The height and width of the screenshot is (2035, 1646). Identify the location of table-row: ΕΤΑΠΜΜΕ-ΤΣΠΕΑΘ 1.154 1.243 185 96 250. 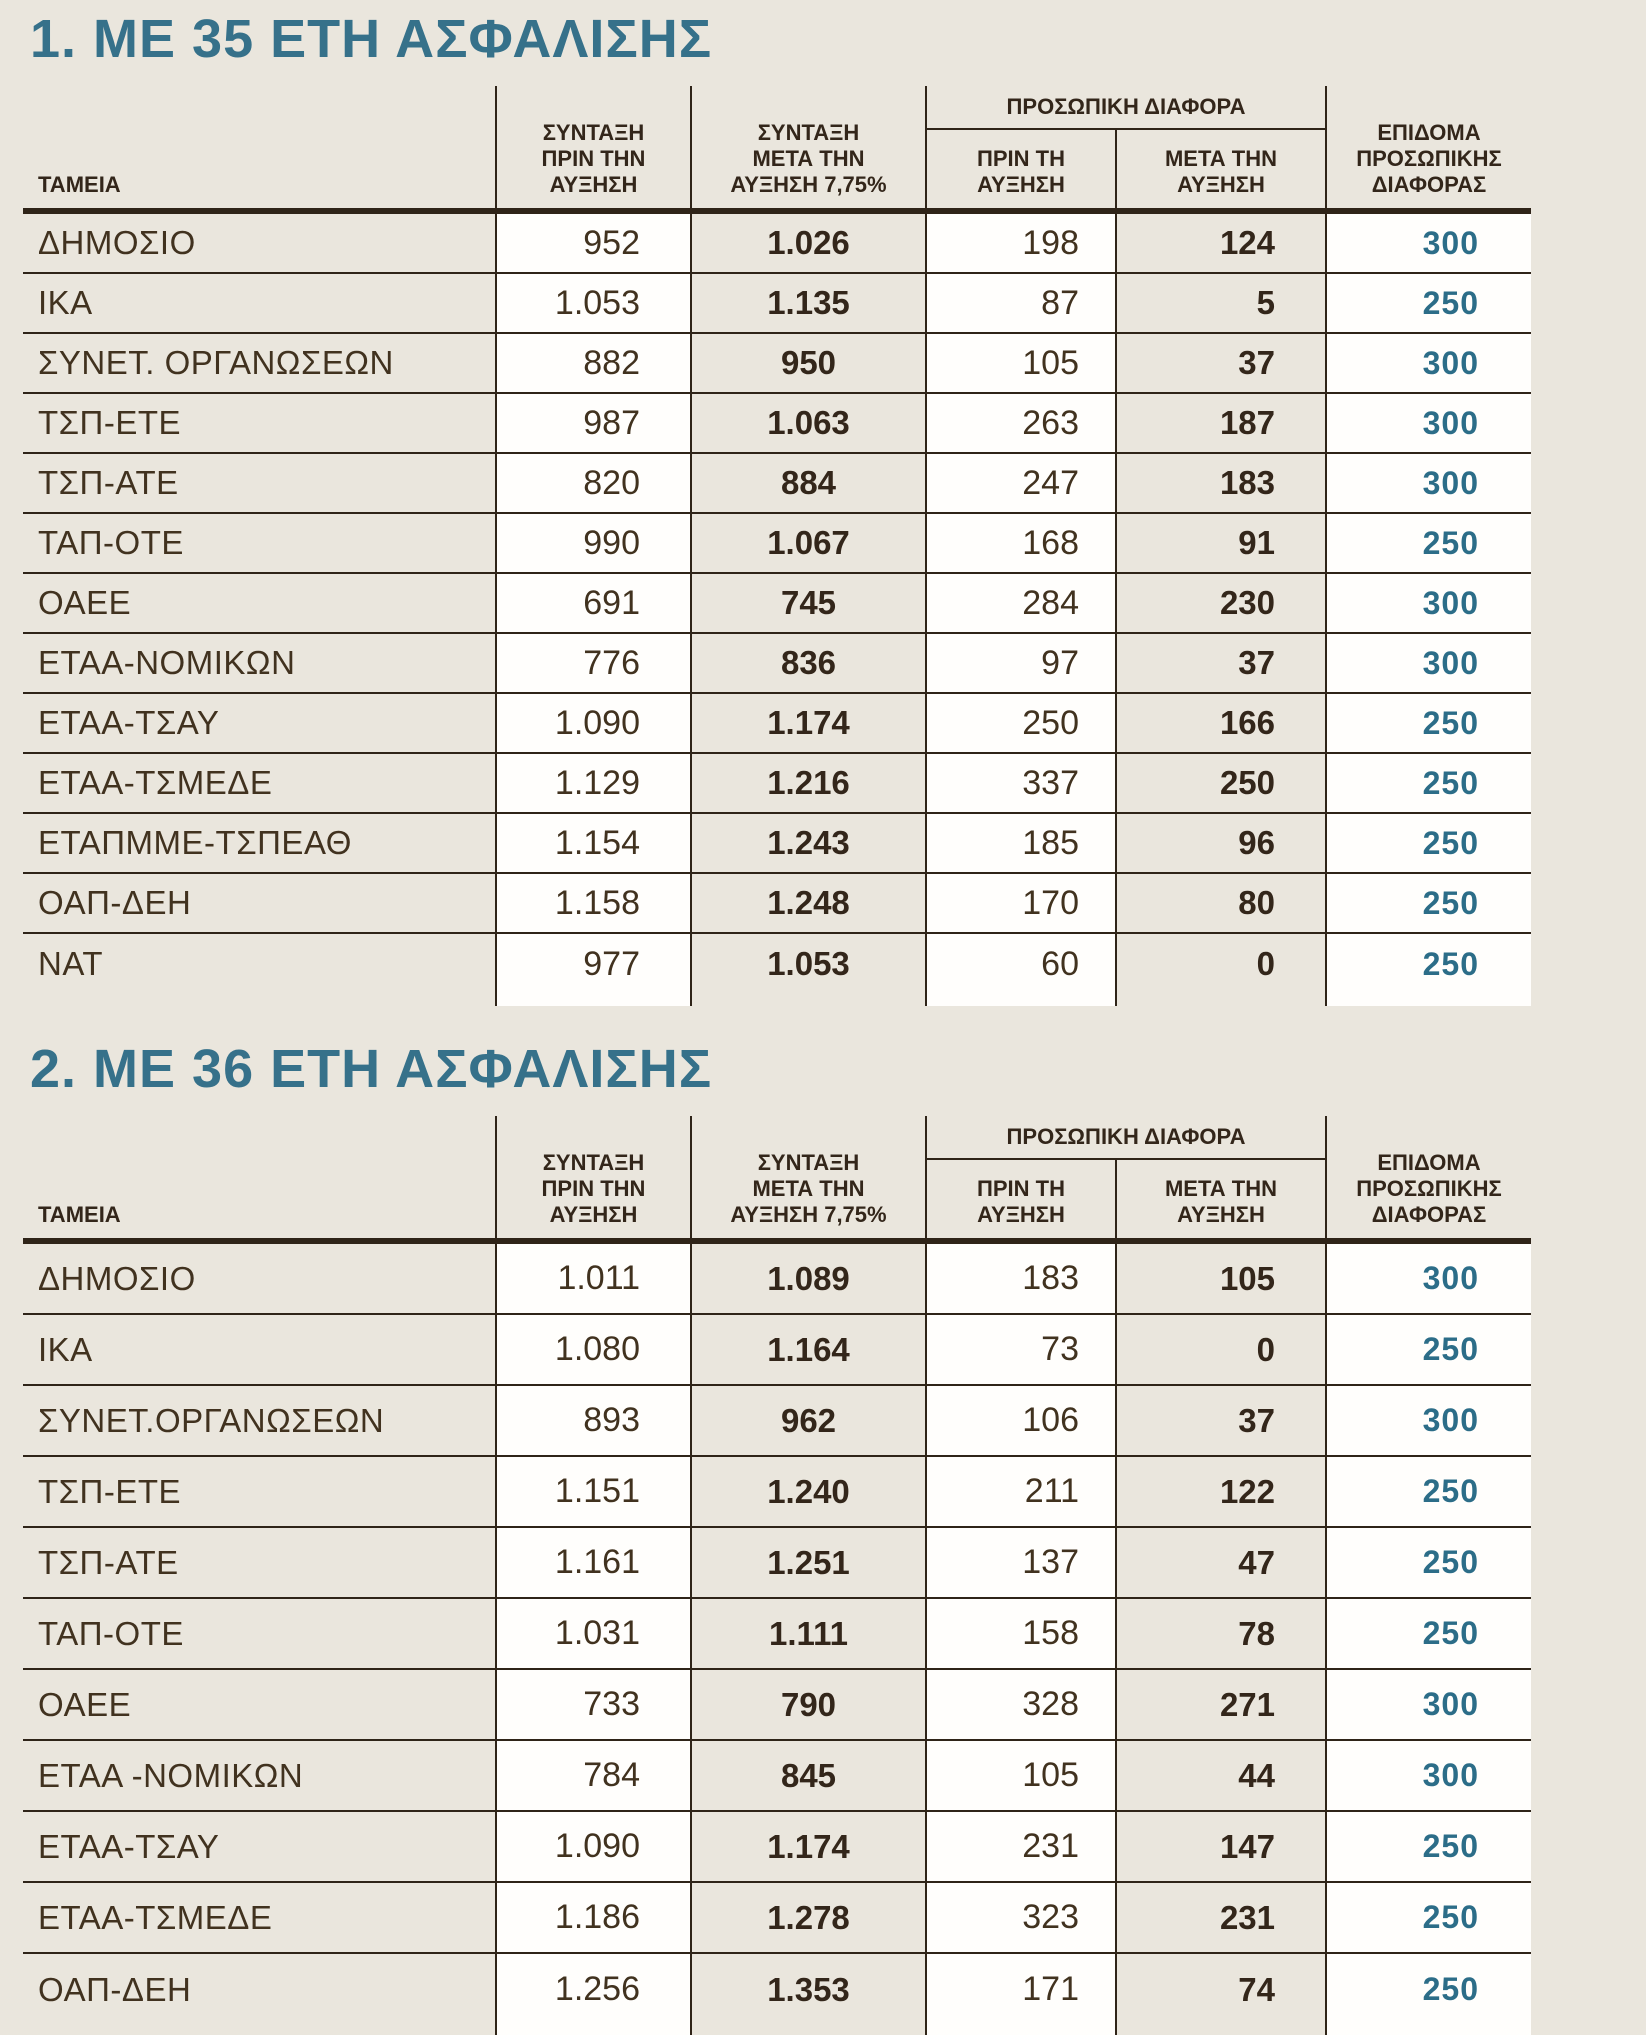
(777, 844).